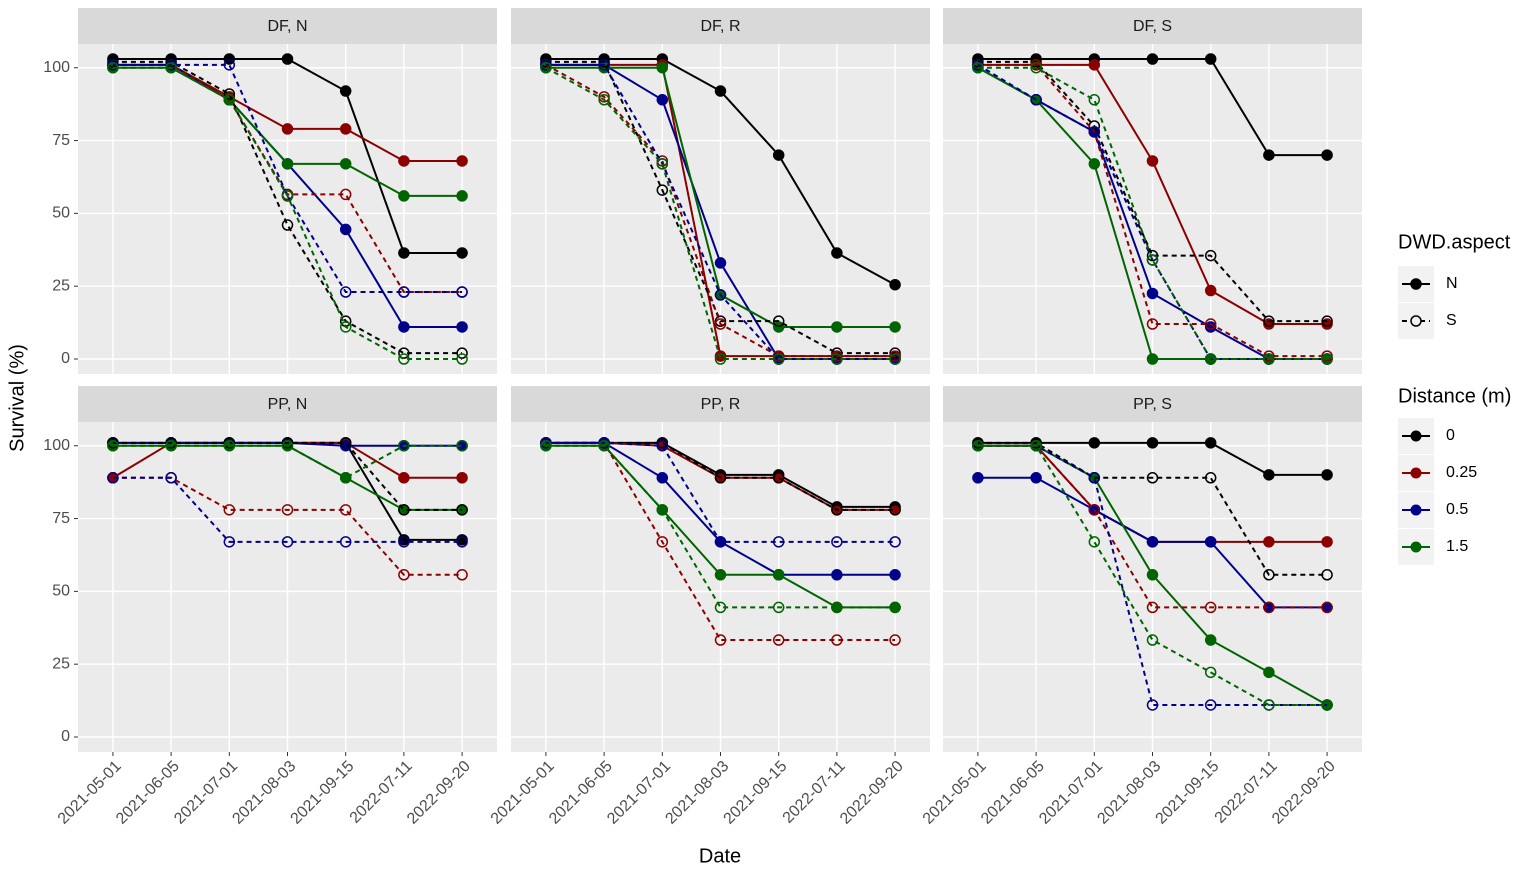  I want to click on legend-title: DWD.aspect, so click(1454, 242).